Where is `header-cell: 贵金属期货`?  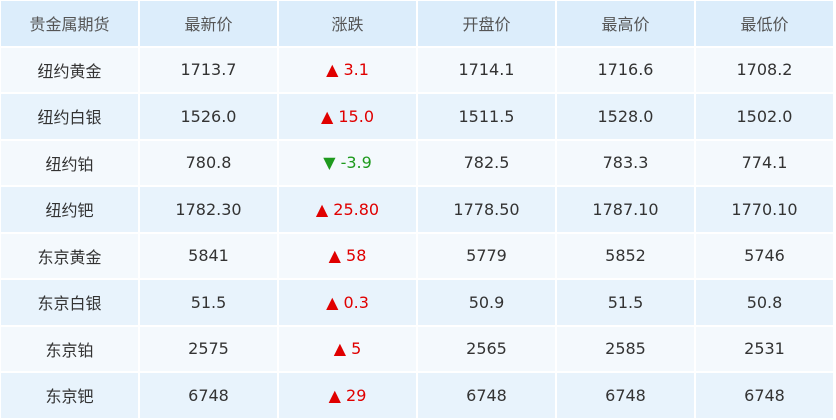
header-cell: 贵金属期货 is located at coordinates (69, 23).